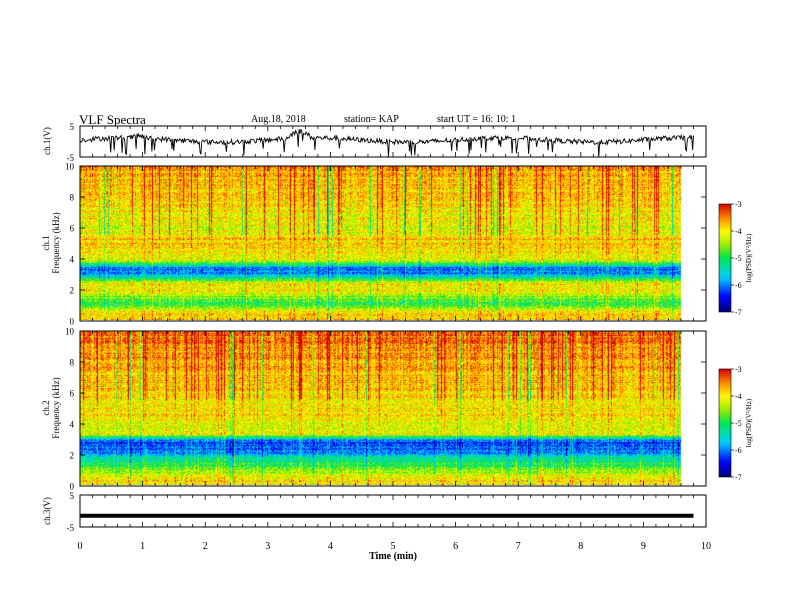 This screenshot has width=792, height=612. I want to click on x-tick-label: 6, so click(455, 546).